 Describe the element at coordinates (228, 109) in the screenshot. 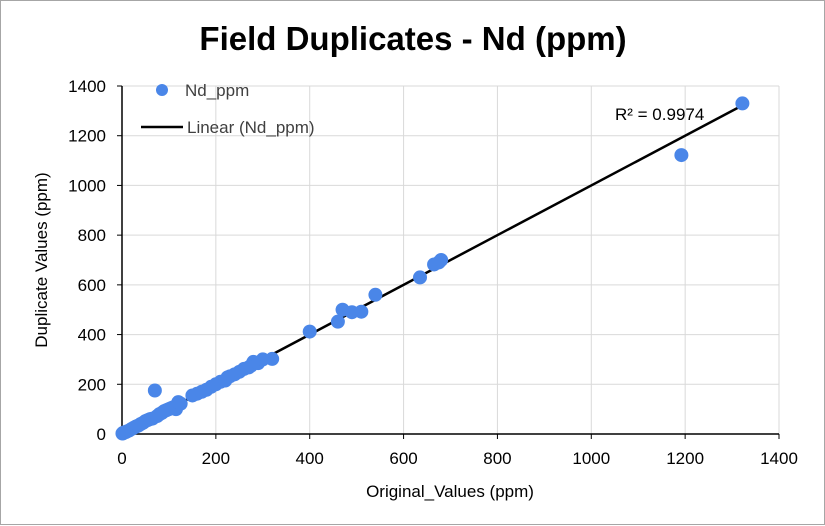

I see `legend: Nd_ppm Linear (Nd_ppm)` at that location.